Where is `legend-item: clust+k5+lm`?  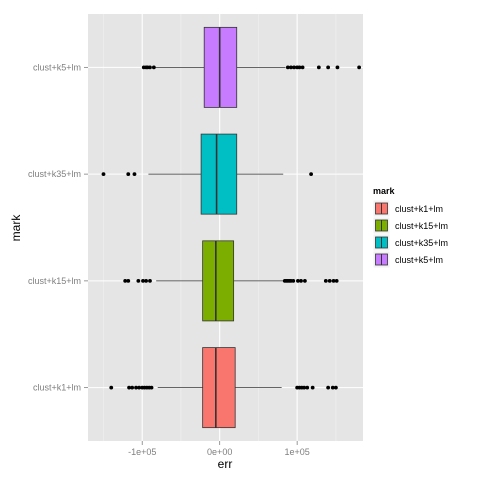 legend-item: clust+k5+lm is located at coordinates (407, 259).